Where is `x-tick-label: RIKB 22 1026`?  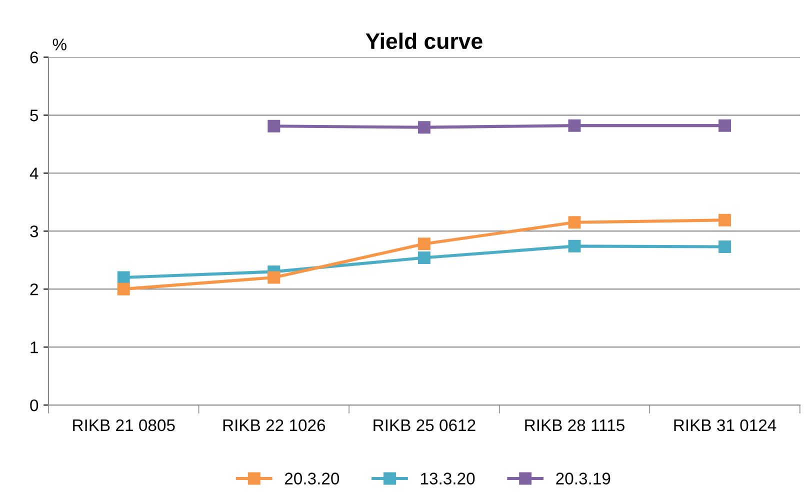
x-tick-label: RIKB 22 1026 is located at coordinates (274, 425).